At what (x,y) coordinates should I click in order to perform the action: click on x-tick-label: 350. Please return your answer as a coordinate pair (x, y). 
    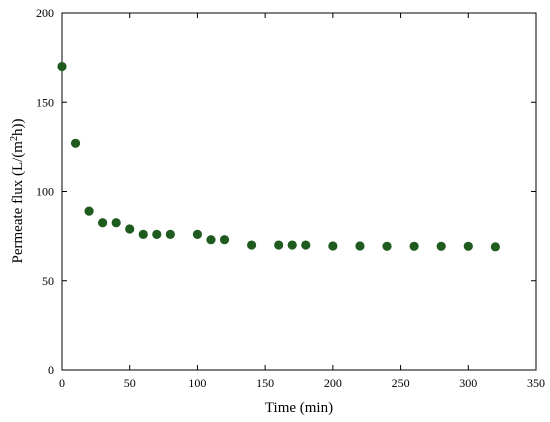
    Looking at the image, I should click on (536, 383).